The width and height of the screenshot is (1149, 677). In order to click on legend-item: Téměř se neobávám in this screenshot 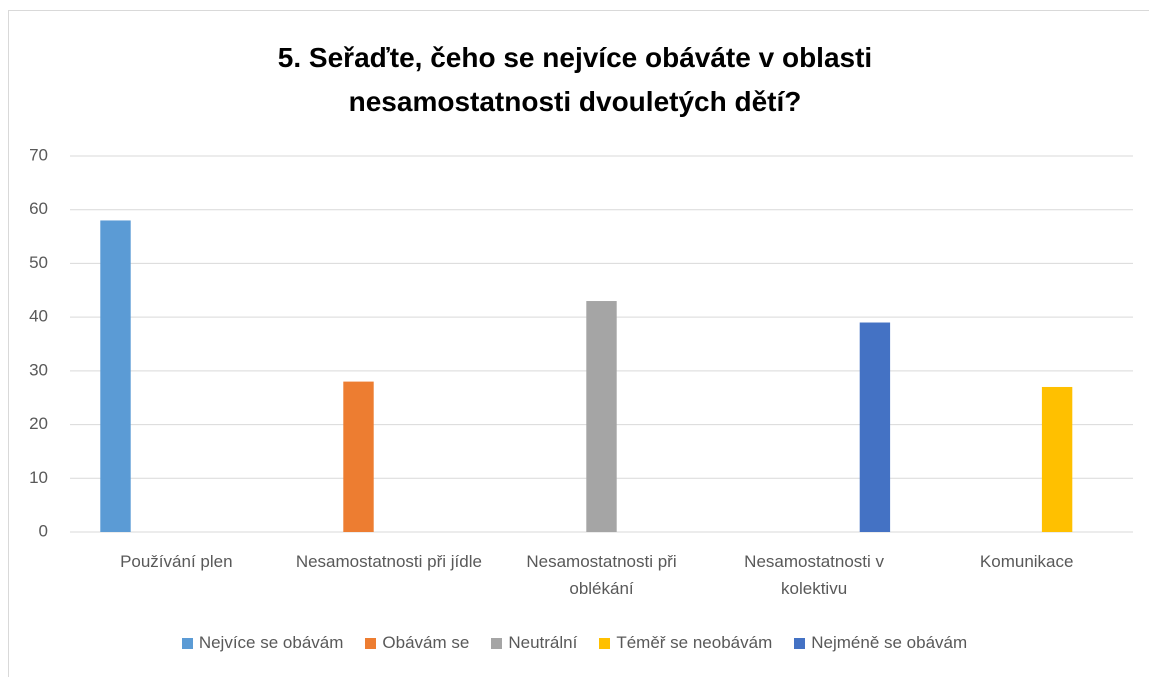, I will do `click(685, 643)`.